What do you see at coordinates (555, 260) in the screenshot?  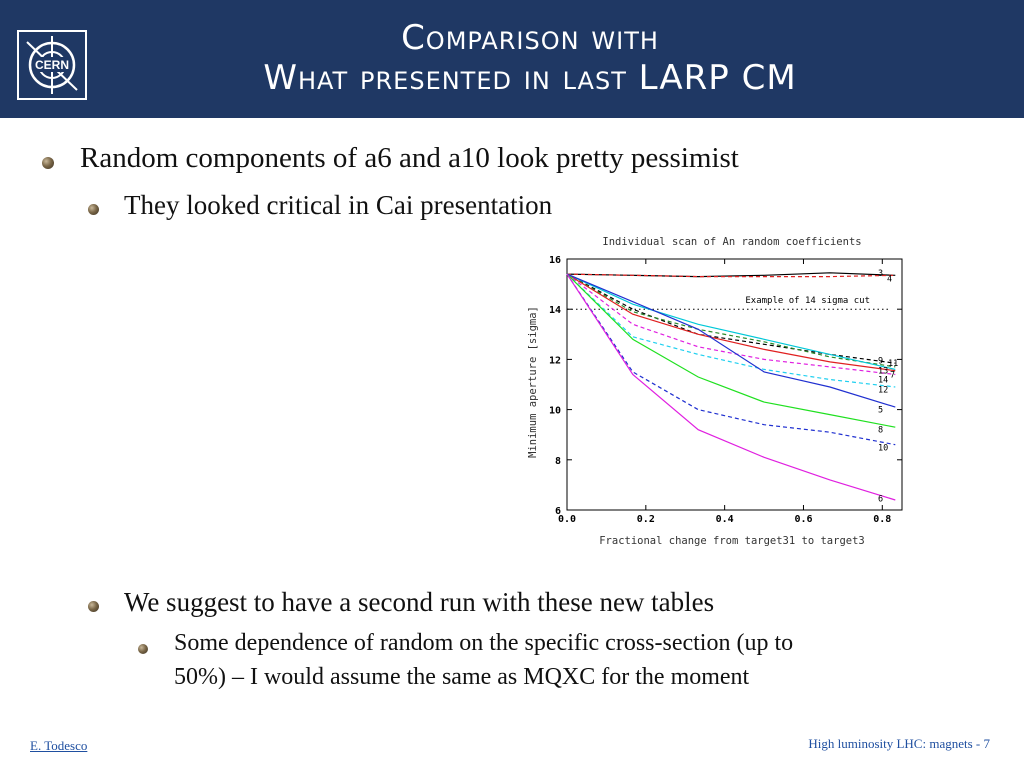 I see `y-tick-label: 16` at bounding box center [555, 260].